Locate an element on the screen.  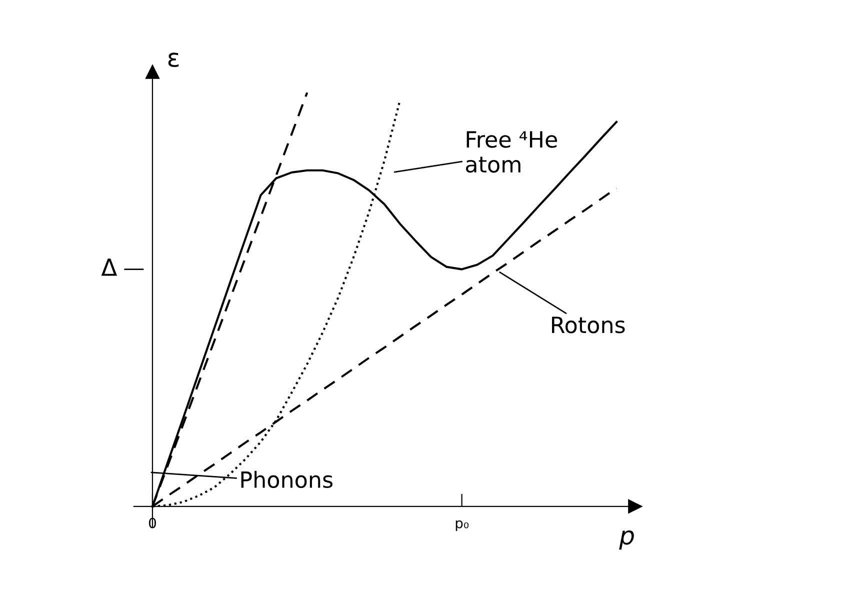
y-axis-title: ε is located at coordinates (173, 60).